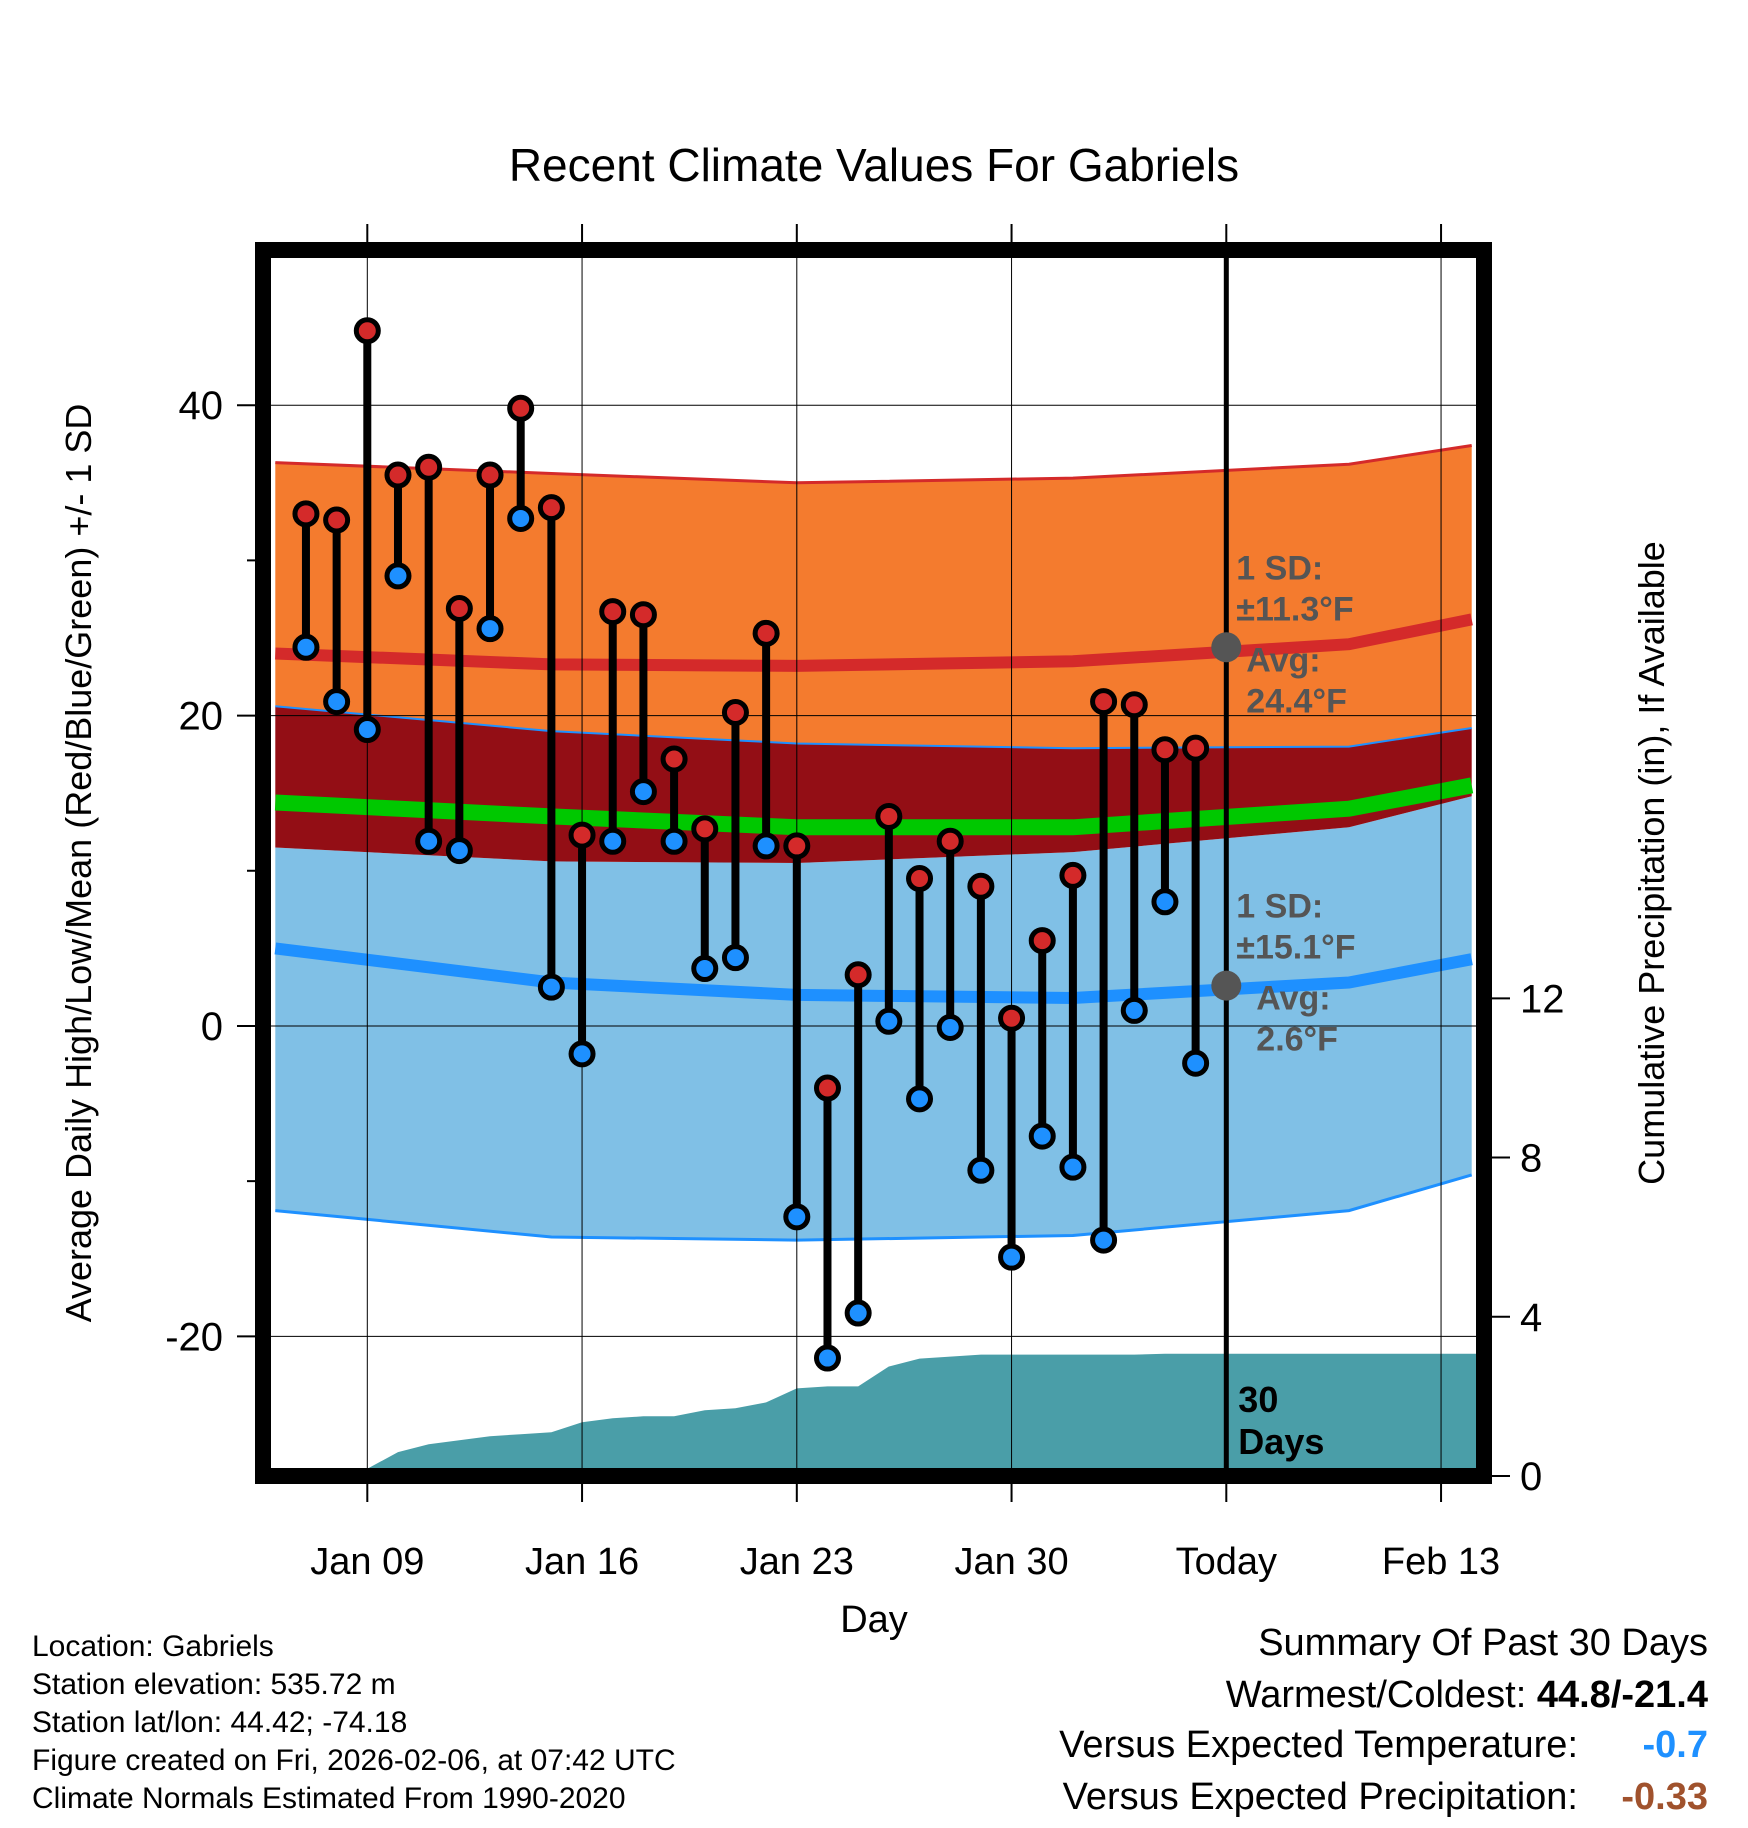 This screenshot has width=1748, height=1828. I want to click on period-label-number: 30, so click(1258, 1399).